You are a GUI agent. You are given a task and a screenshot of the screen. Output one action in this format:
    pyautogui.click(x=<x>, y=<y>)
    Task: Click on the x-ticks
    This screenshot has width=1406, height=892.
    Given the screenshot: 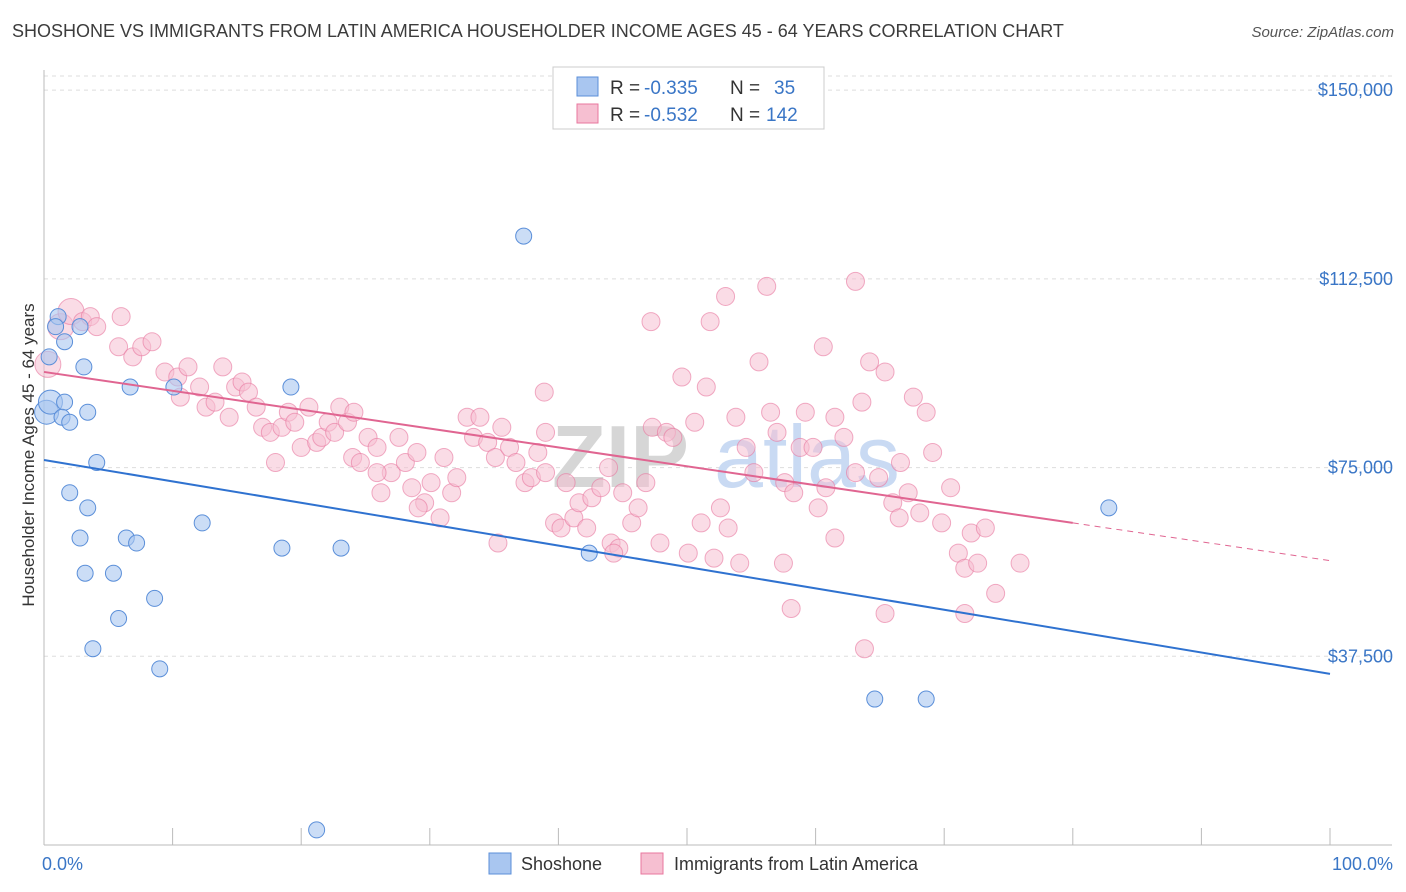 What is the action you would take?
    pyautogui.click(x=687, y=836)
    